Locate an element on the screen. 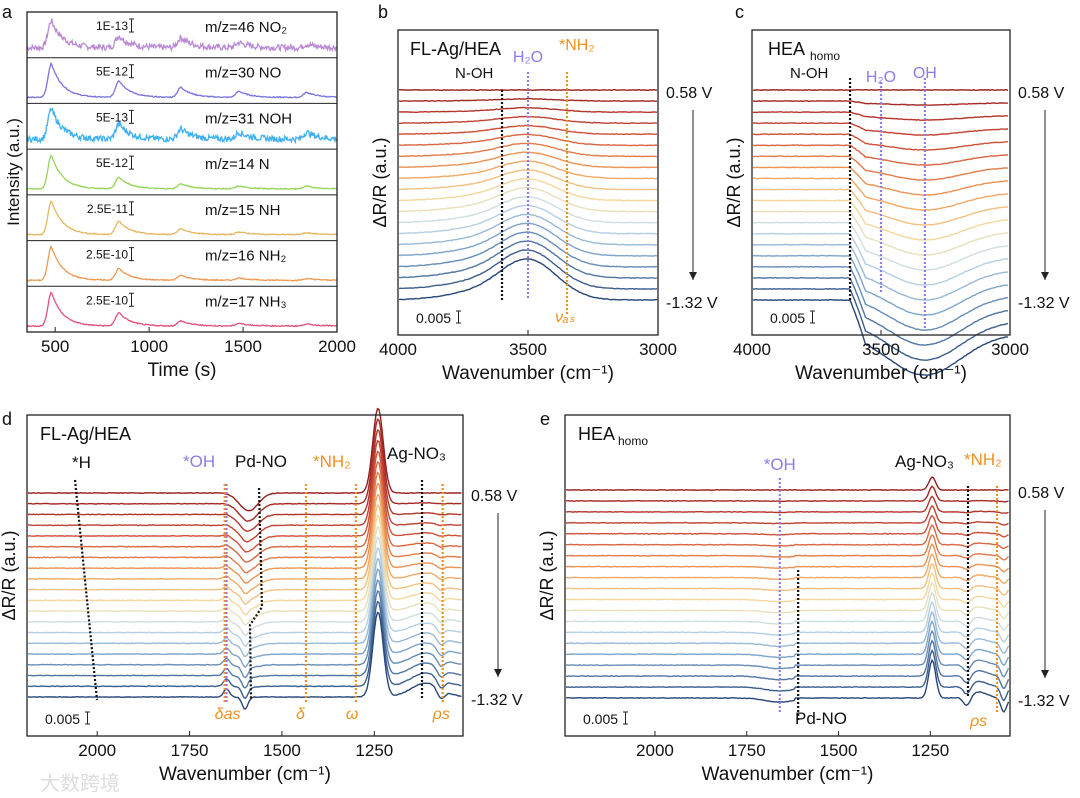 Image resolution: width=1080 pixels, height=798 pixels. x-tick-label: 500 is located at coordinates (55, 346).